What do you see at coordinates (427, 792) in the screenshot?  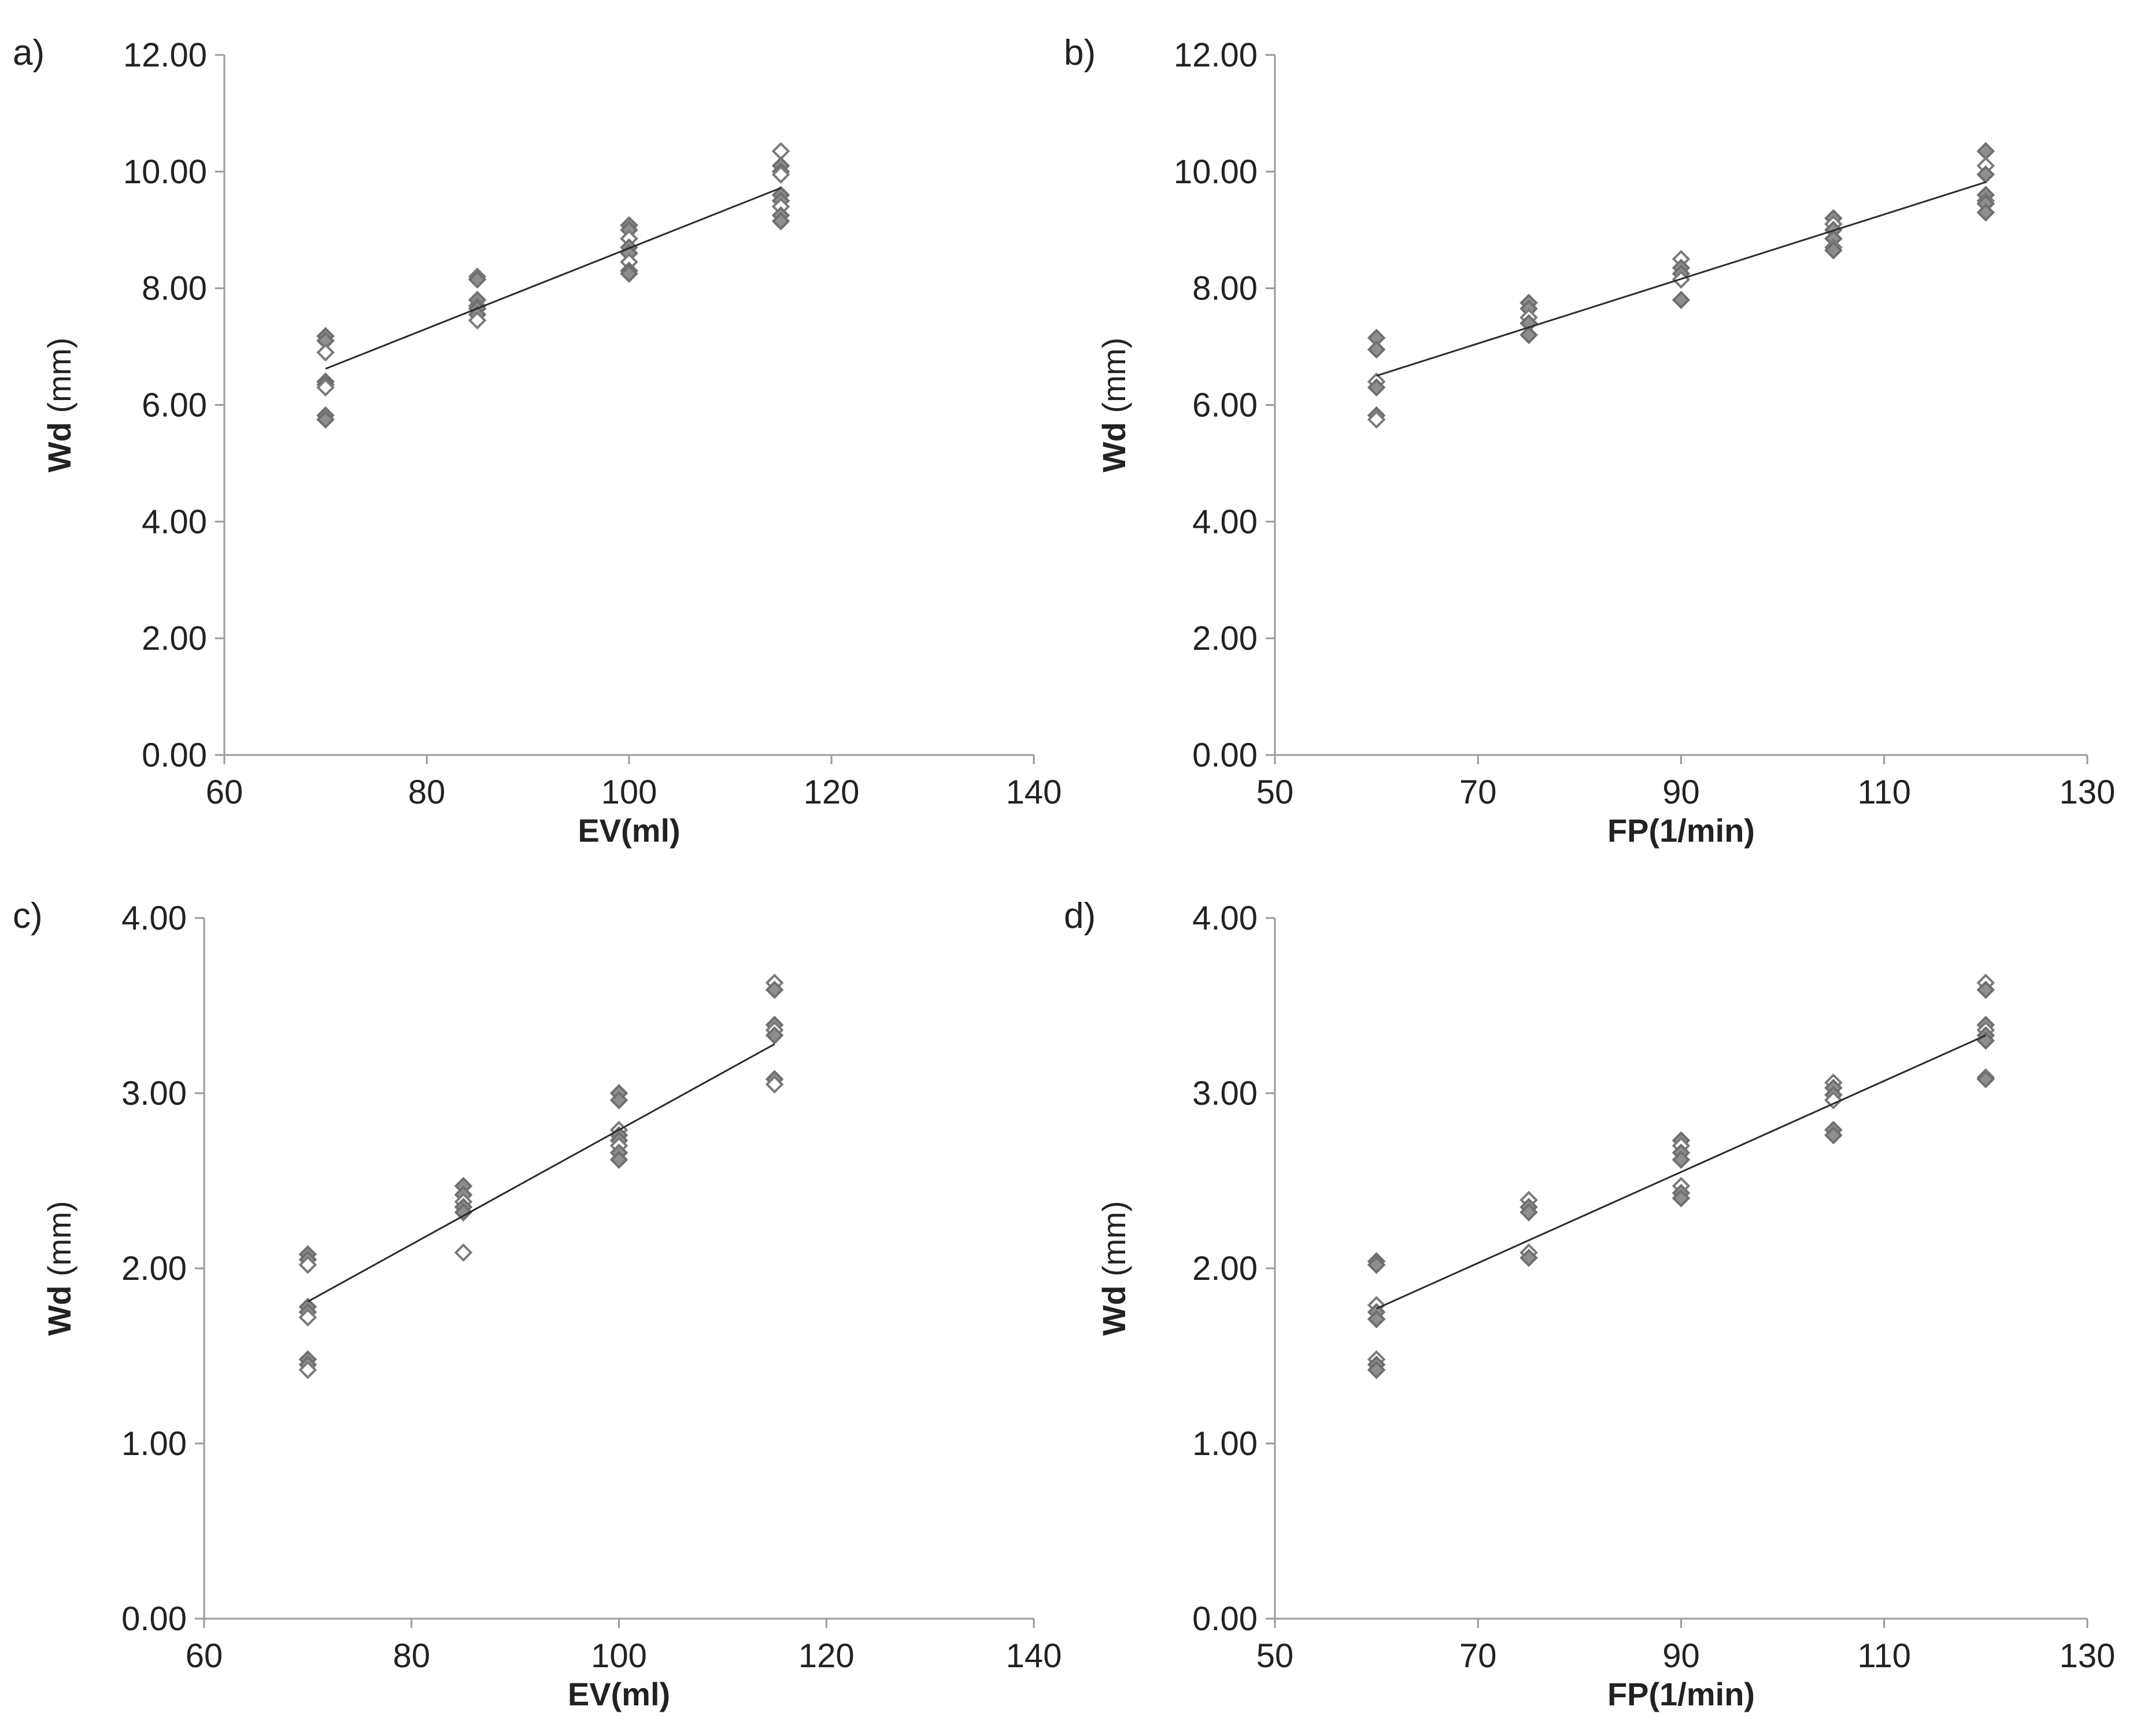 I see `x-tick-label: 80` at bounding box center [427, 792].